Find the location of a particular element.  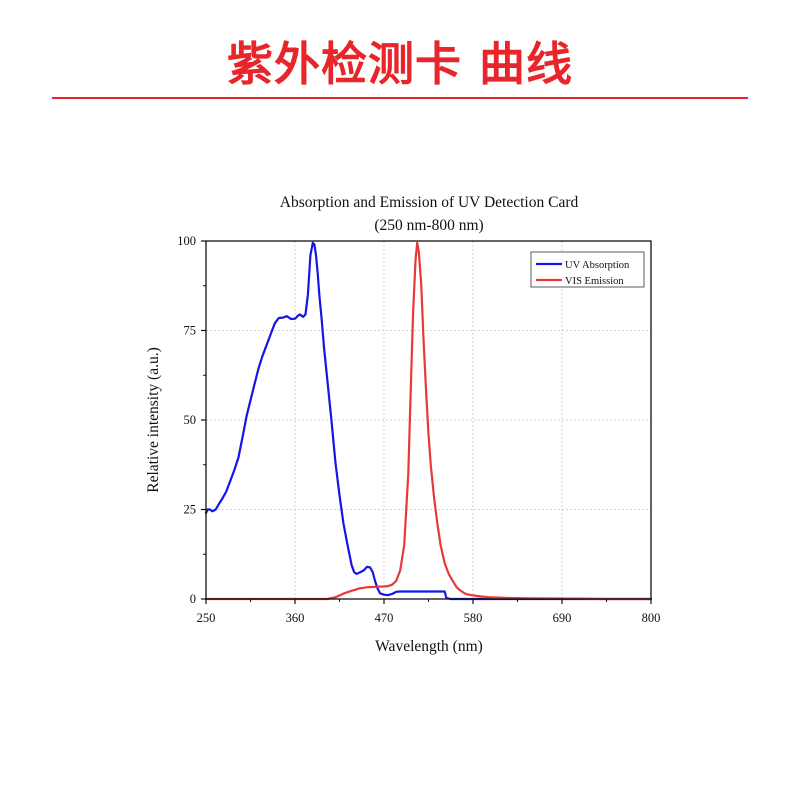

legend-box is located at coordinates (587, 269).